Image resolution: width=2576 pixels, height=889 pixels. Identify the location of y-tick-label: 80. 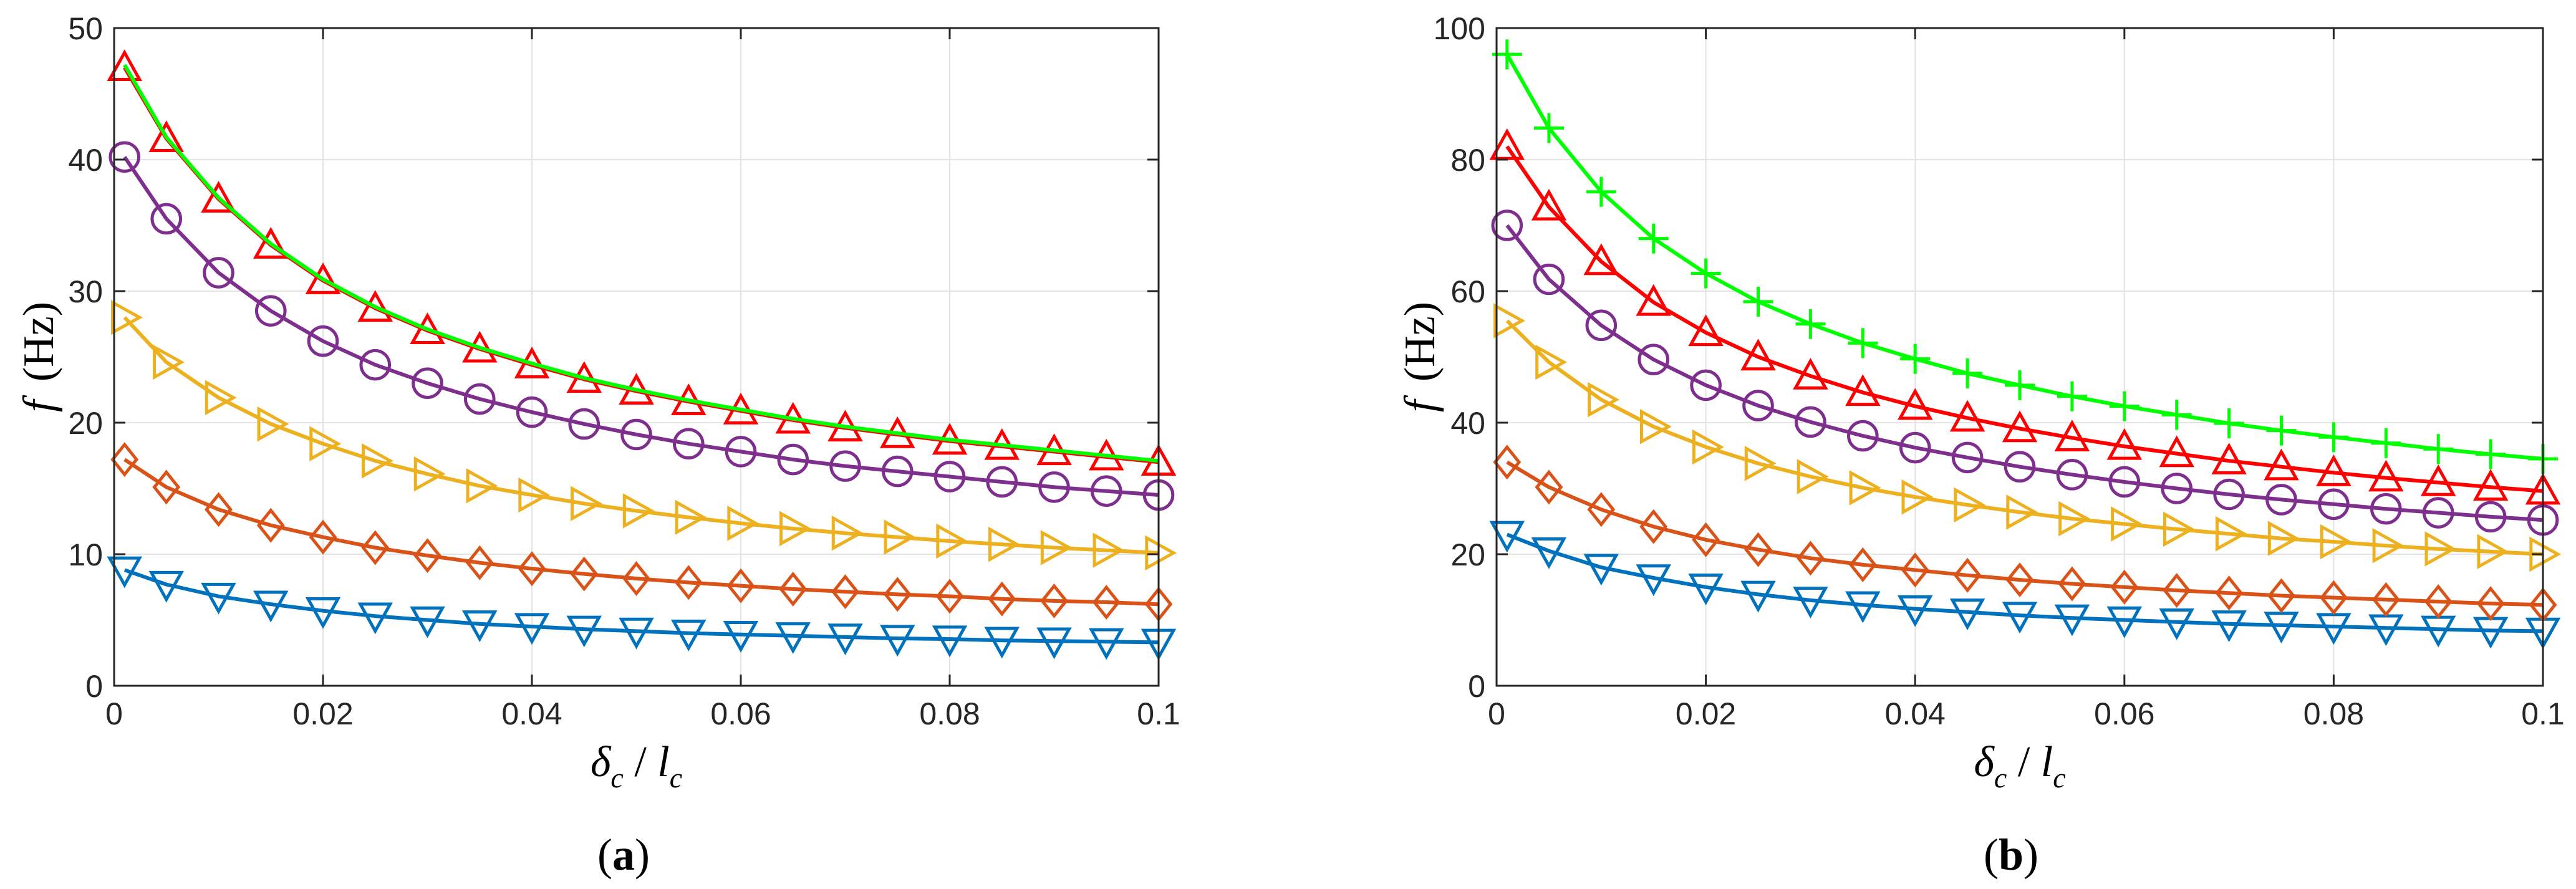
(1467, 160).